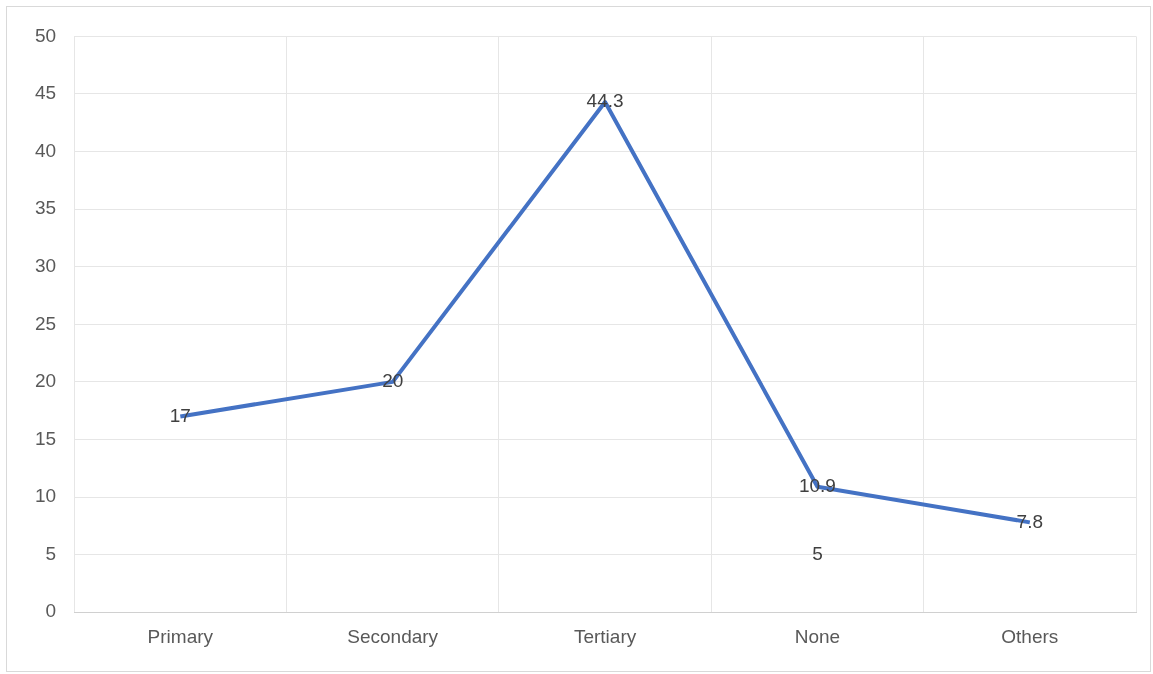 This screenshot has width=1153, height=674. I want to click on x-tick-label: None, so click(817, 636).